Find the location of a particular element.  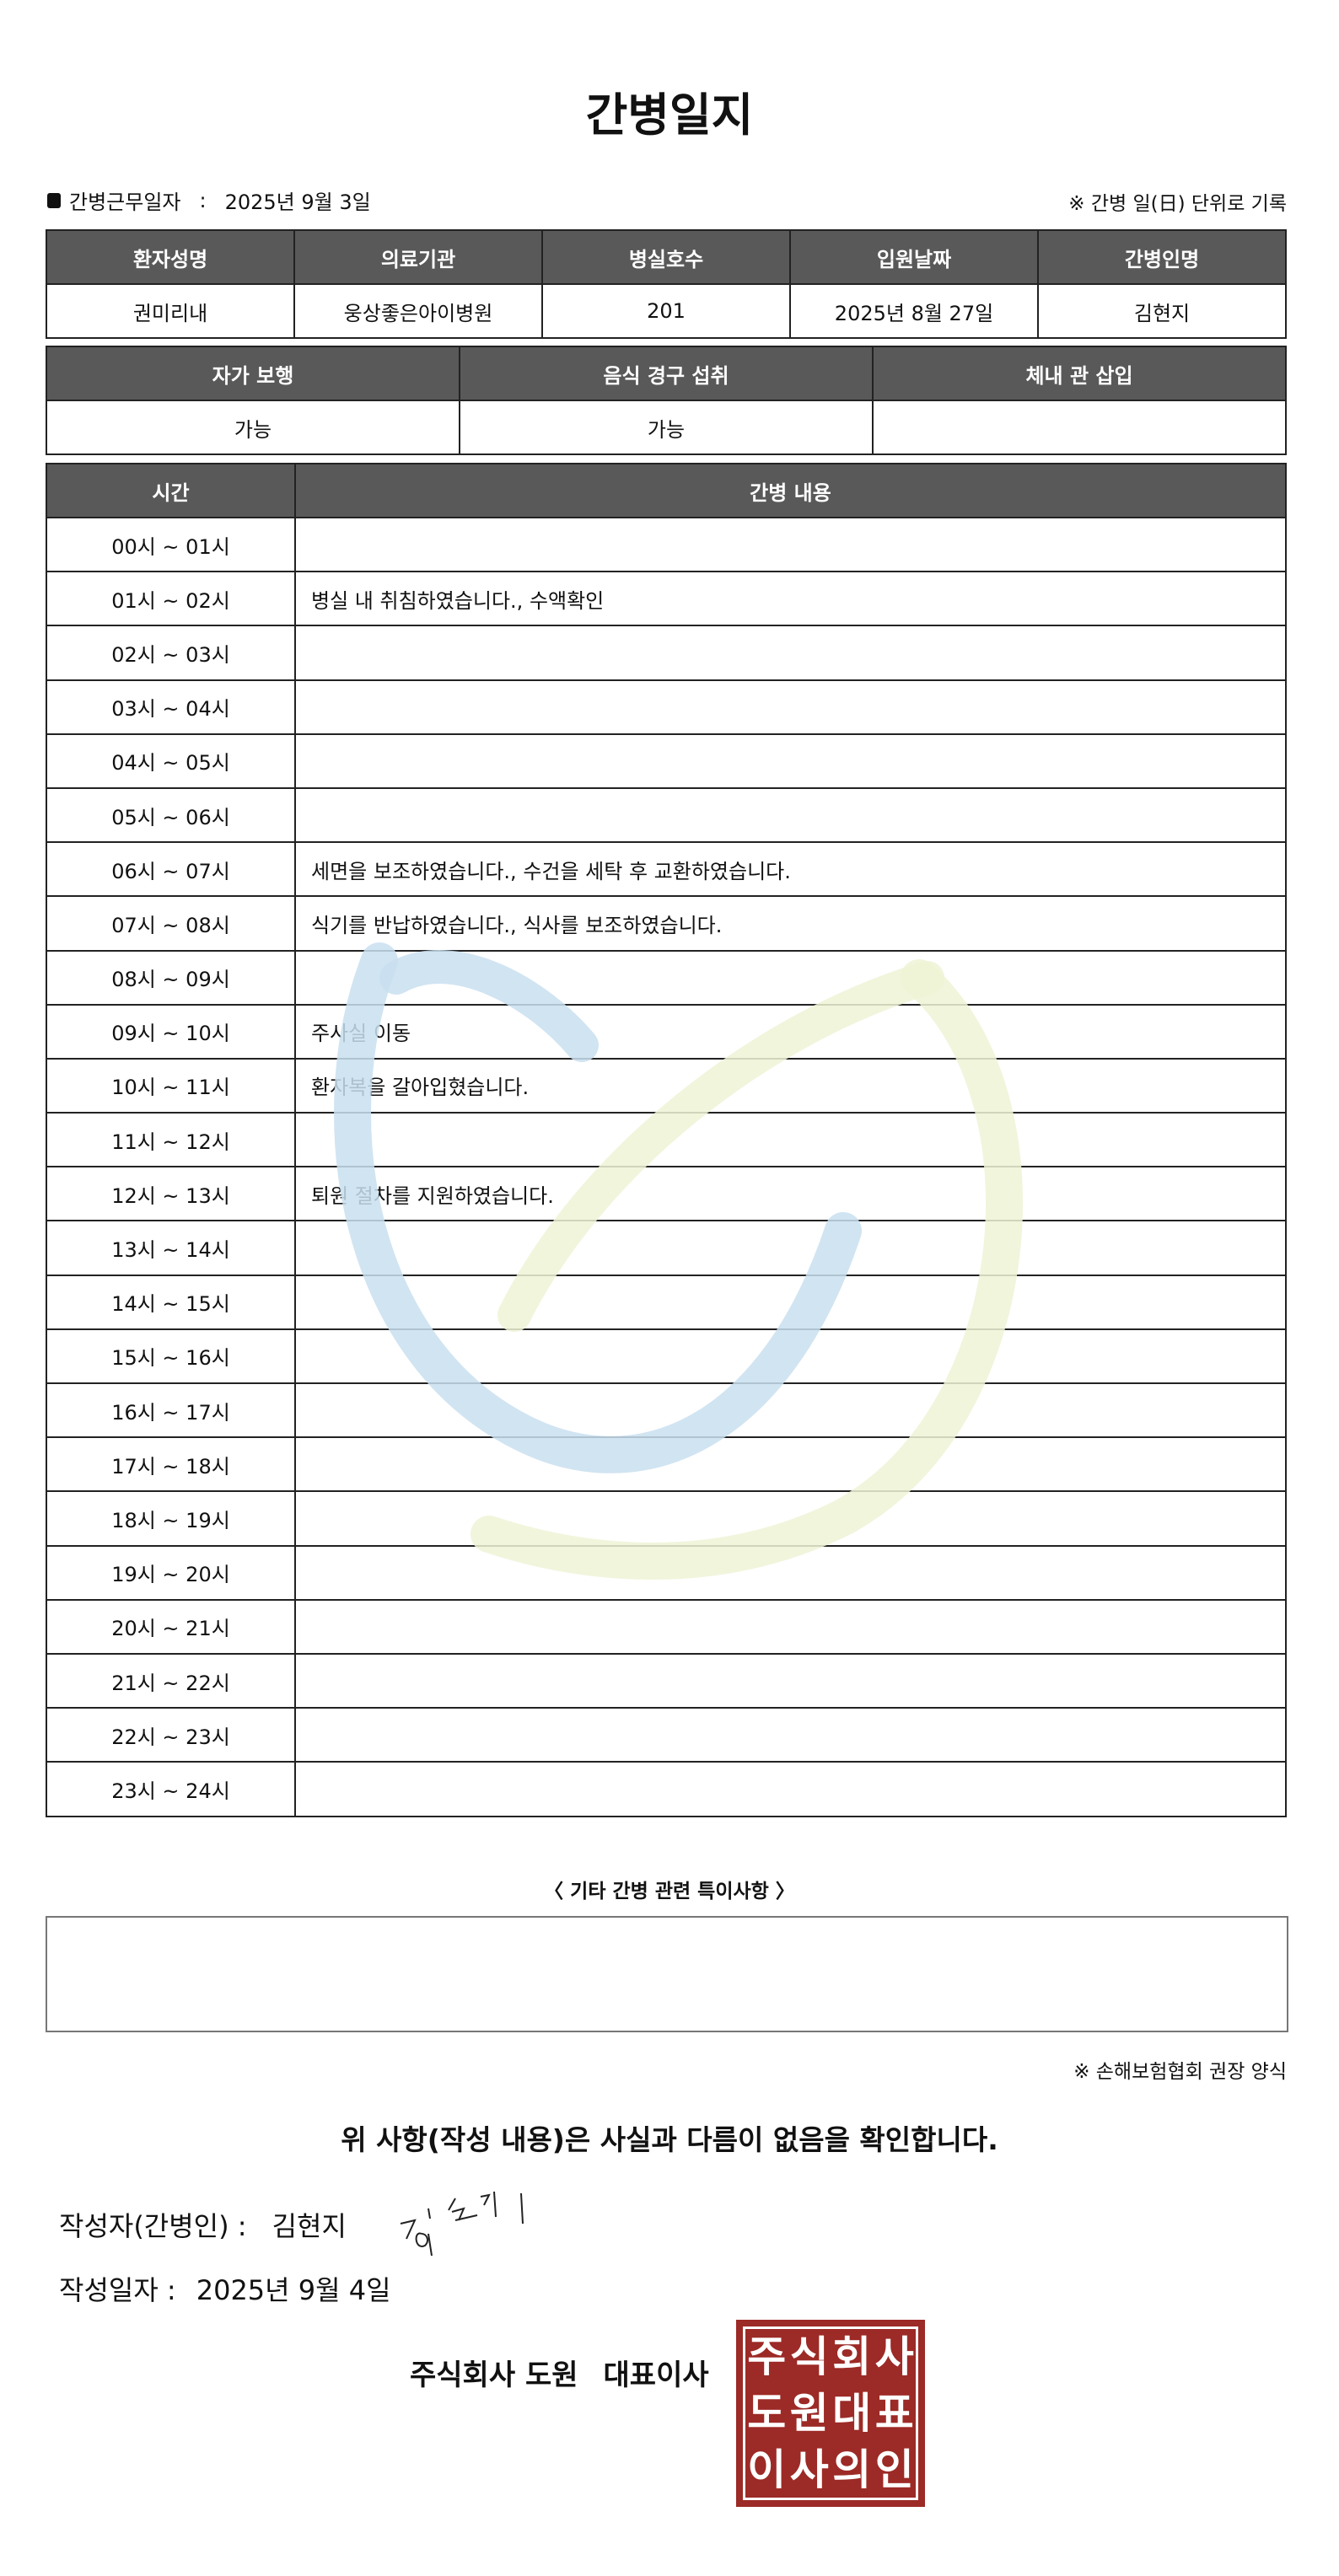

time-slot: 04시 ~ 05시 is located at coordinates (171, 761).